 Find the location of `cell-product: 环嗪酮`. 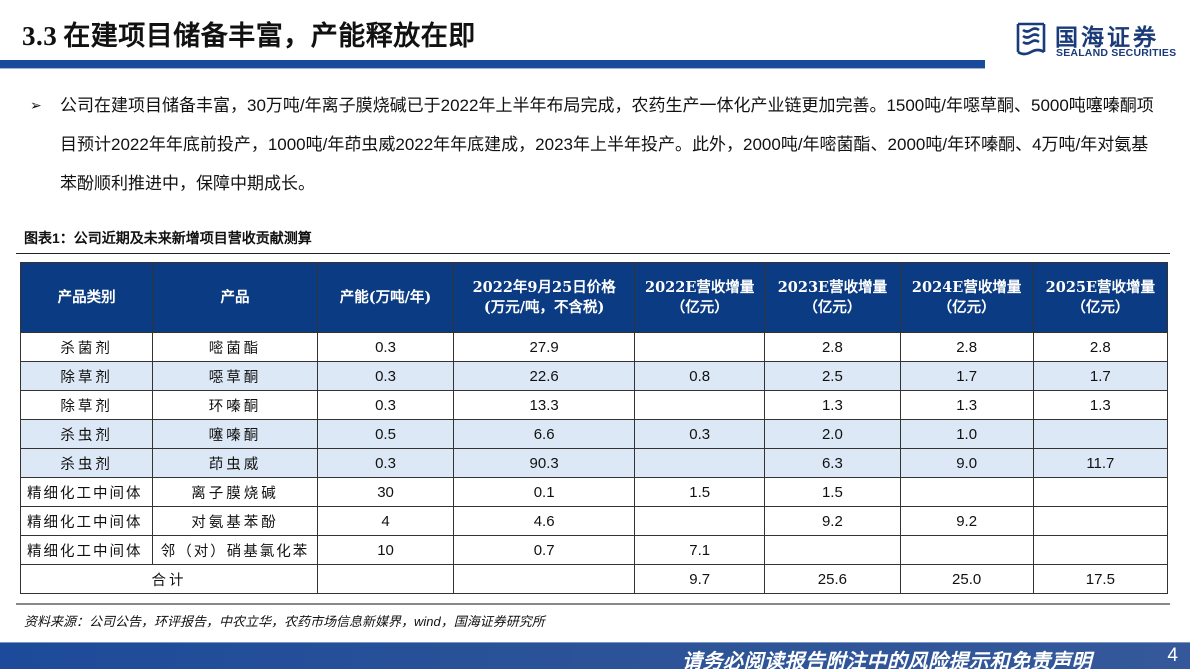

cell-product: 环嗪酮 is located at coordinates (235, 405).